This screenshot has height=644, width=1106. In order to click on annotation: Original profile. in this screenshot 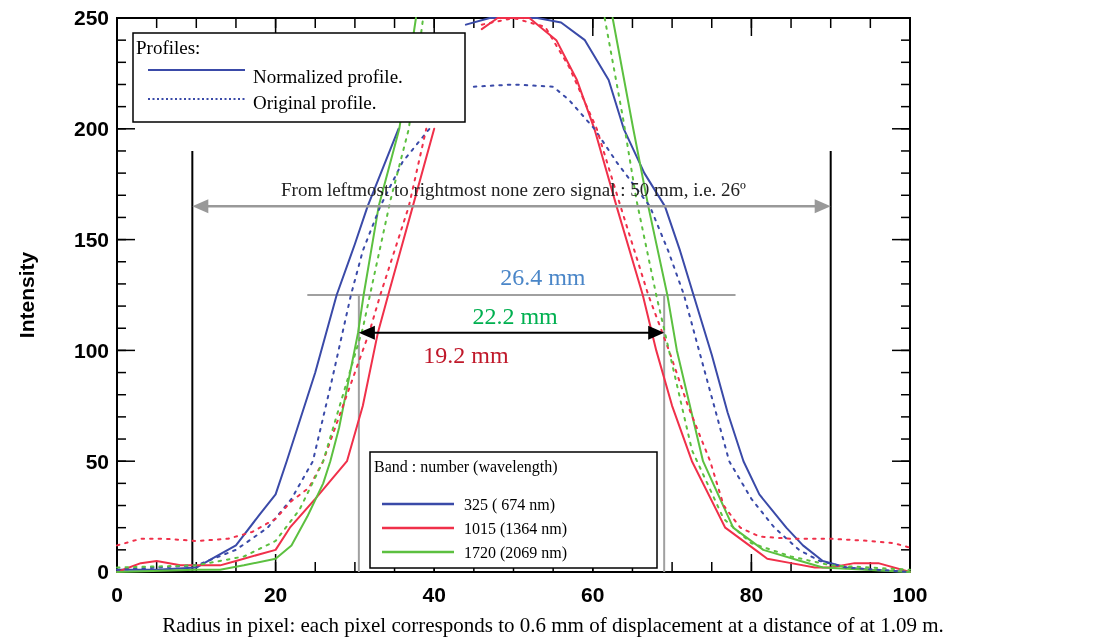, I will do `click(315, 102)`.